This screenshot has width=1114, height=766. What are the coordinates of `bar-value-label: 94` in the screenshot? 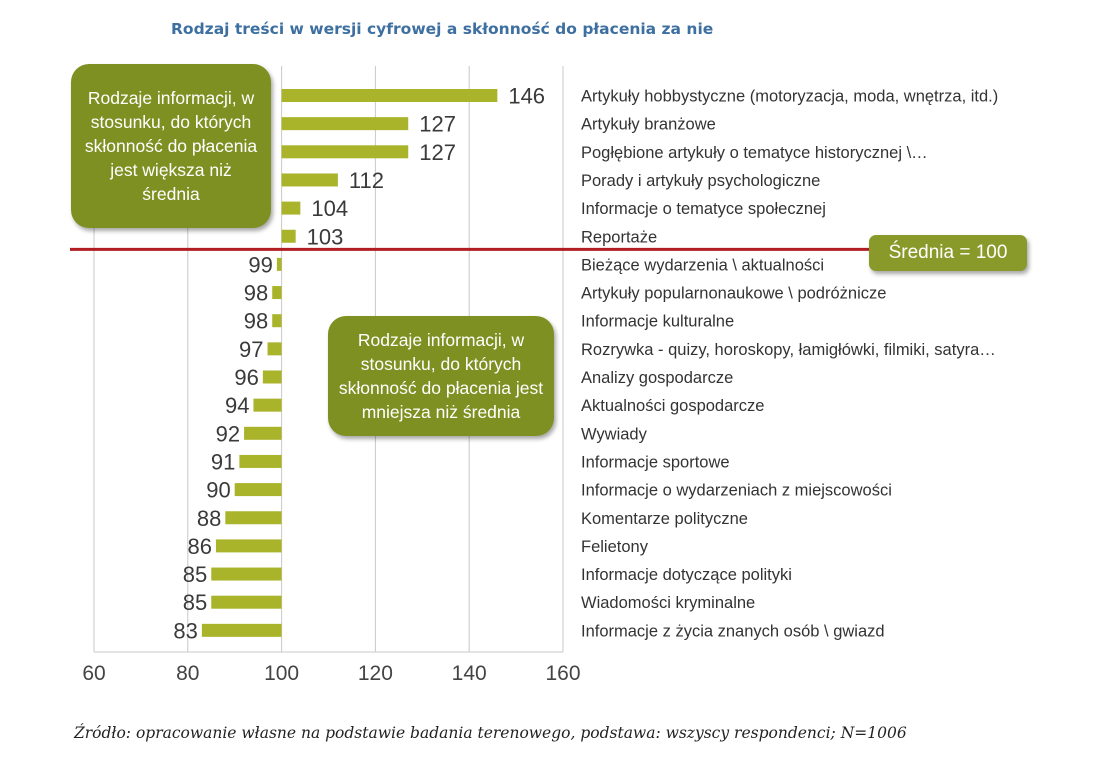 It's located at (237, 405).